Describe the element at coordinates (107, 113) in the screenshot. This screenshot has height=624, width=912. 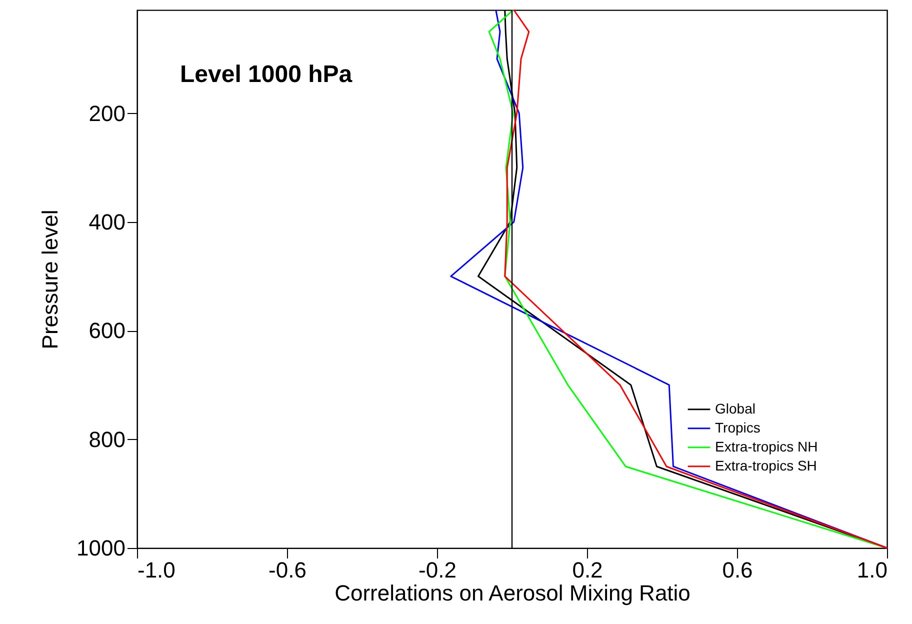
I see `y-tick-label: 200` at that location.